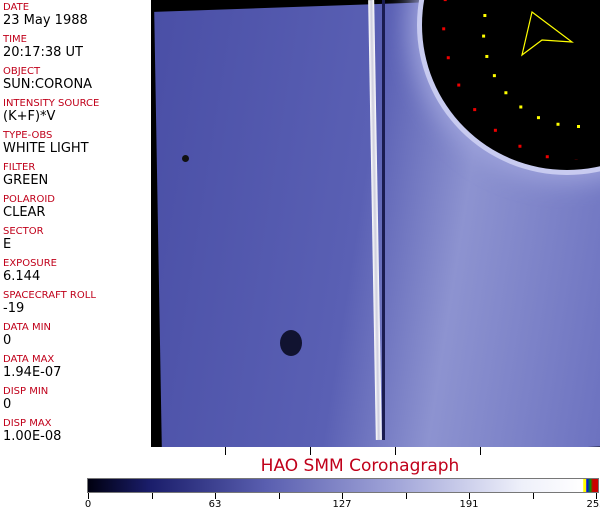  Describe the element at coordinates (45, 20) in the screenshot. I see `field-value: 23 May 1988` at that location.